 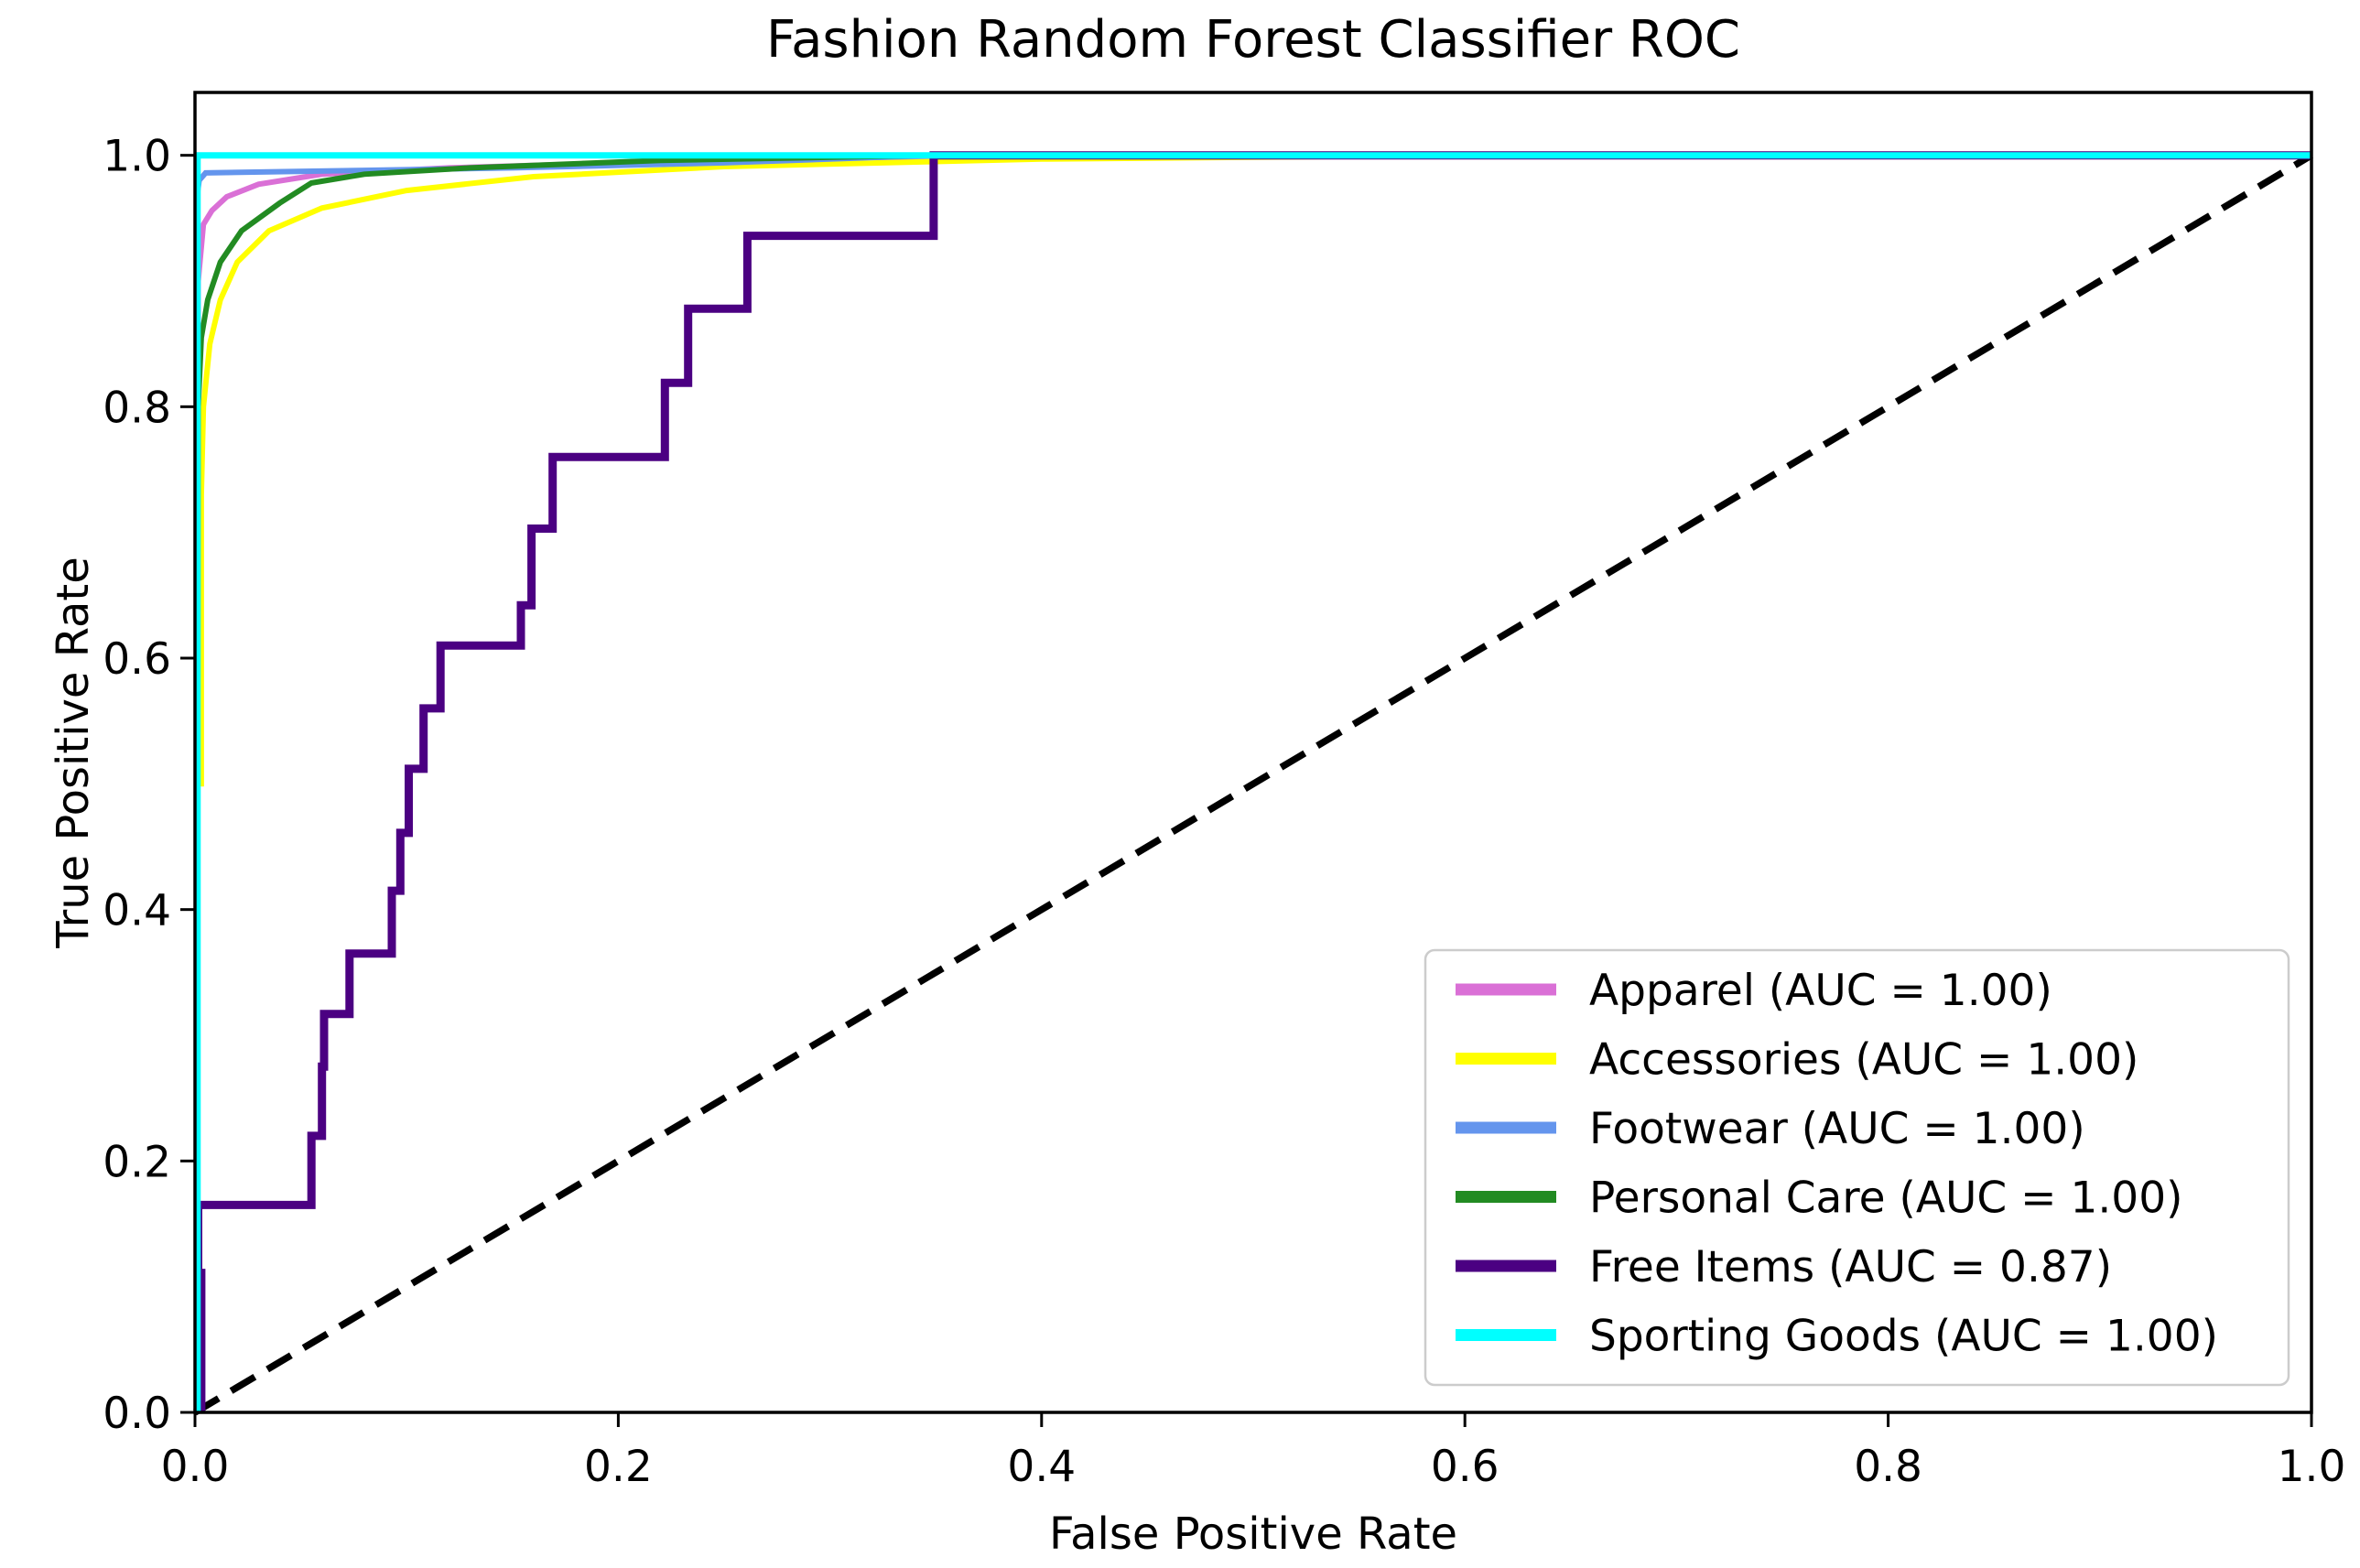 What do you see at coordinates (1820, 991) in the screenshot?
I see `legend-label-apparel: Apparel (AUC = 1.00)` at bounding box center [1820, 991].